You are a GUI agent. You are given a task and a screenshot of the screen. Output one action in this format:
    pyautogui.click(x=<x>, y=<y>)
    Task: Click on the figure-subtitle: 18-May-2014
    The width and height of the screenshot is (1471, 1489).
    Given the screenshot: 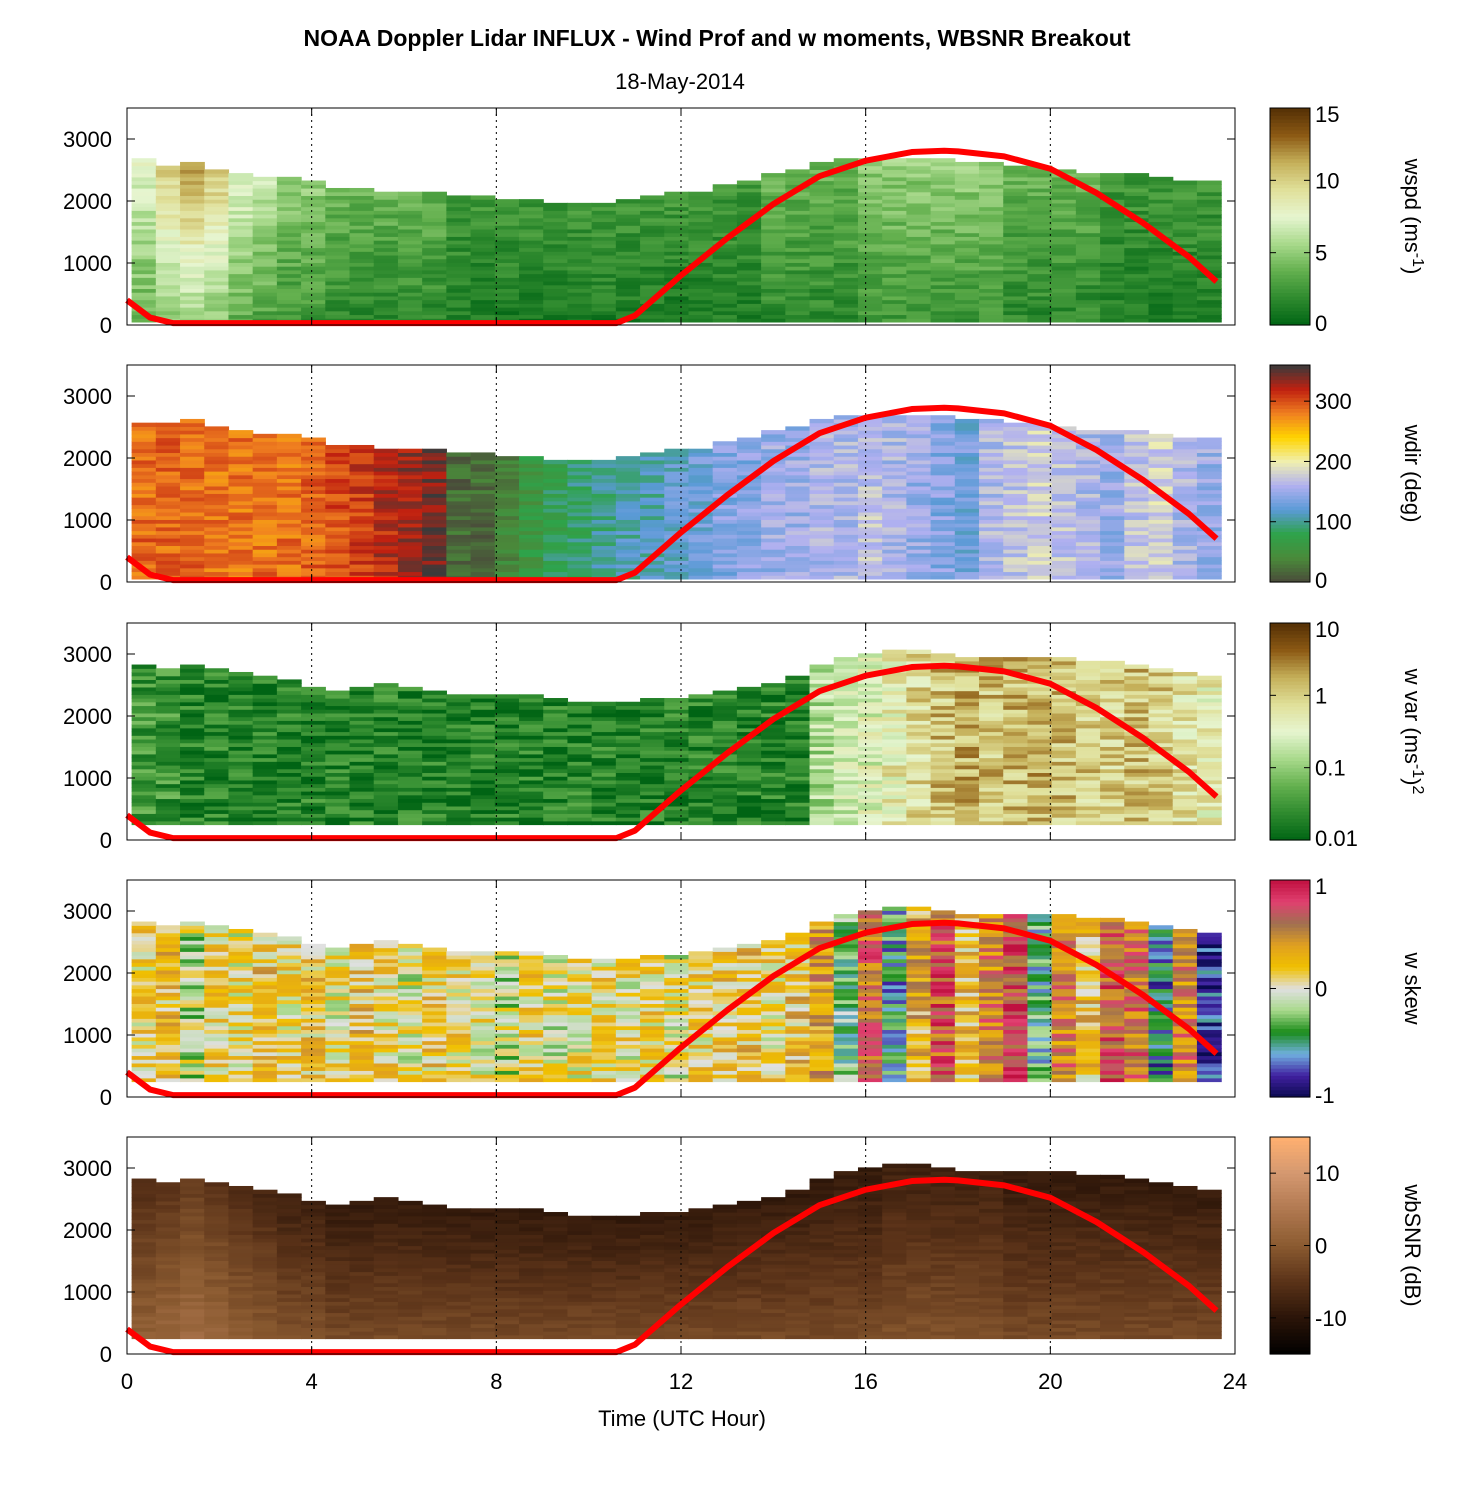 What is the action you would take?
    pyautogui.click(x=680, y=81)
    